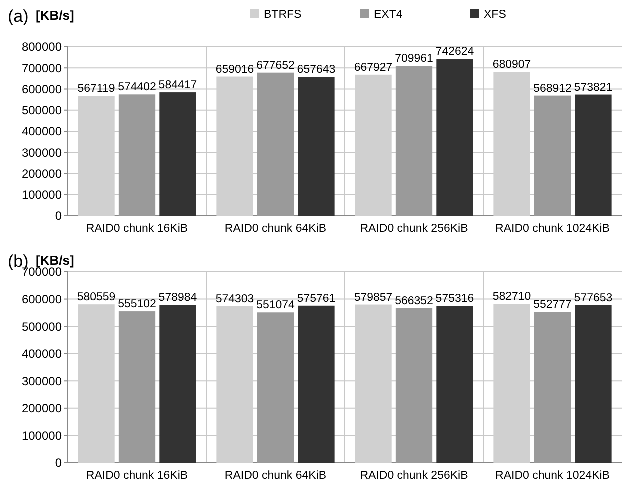  What do you see at coordinates (553, 88) in the screenshot?
I see `data-label: 568912` at bounding box center [553, 88].